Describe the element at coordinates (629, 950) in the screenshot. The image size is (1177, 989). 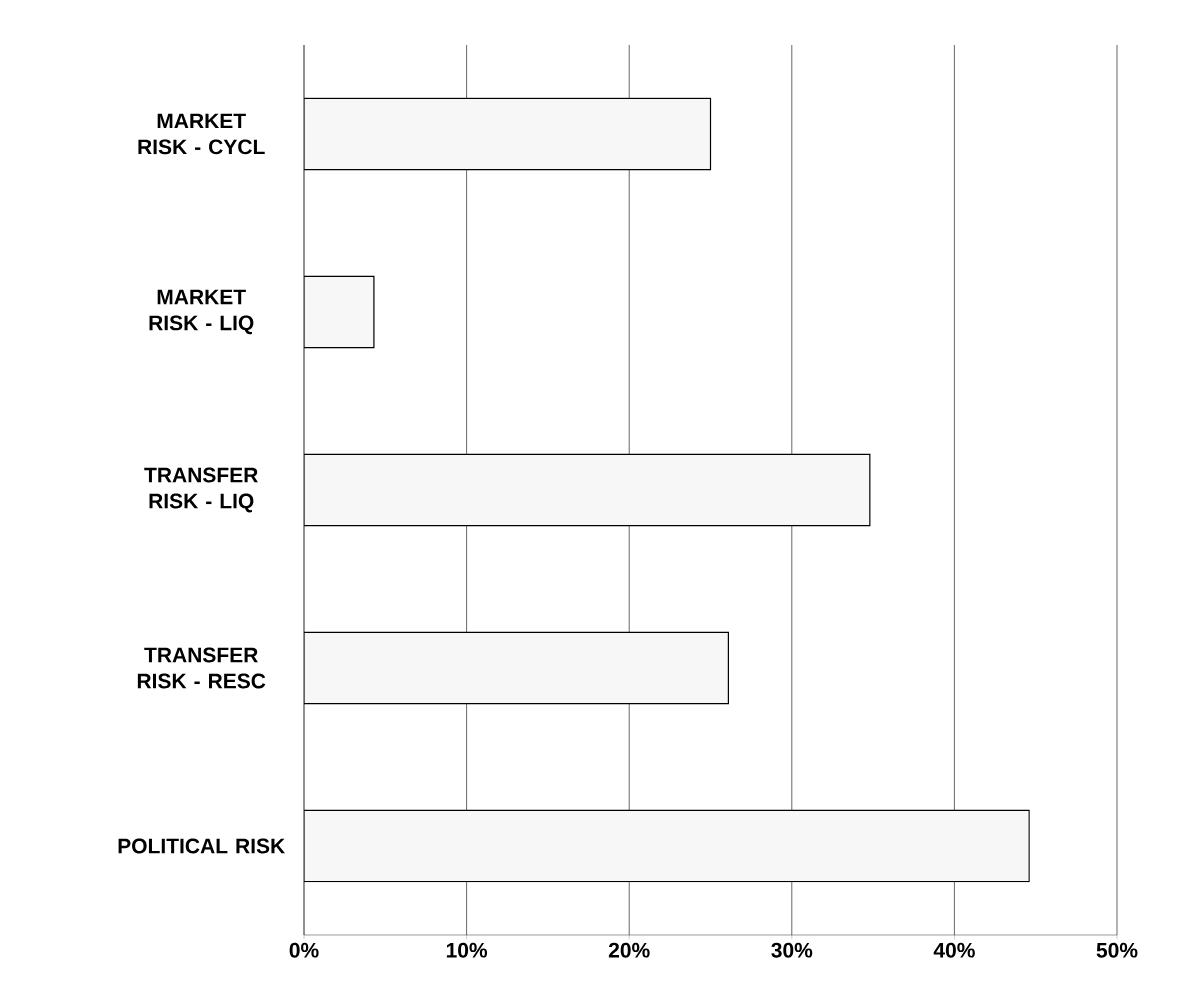
I see `x-tick-label: 20%` at that location.